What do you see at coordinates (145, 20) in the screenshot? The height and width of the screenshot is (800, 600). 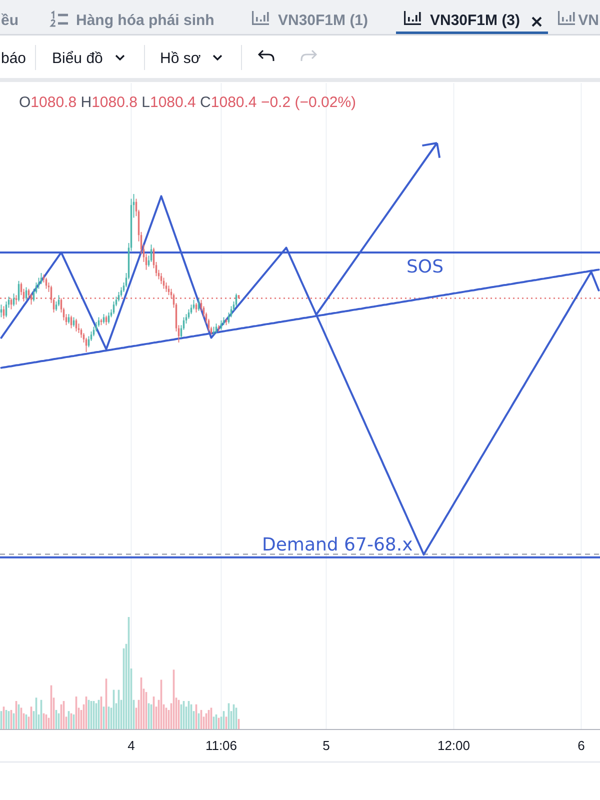 I see `text: Hàng hóa phái sinh` at bounding box center [145, 20].